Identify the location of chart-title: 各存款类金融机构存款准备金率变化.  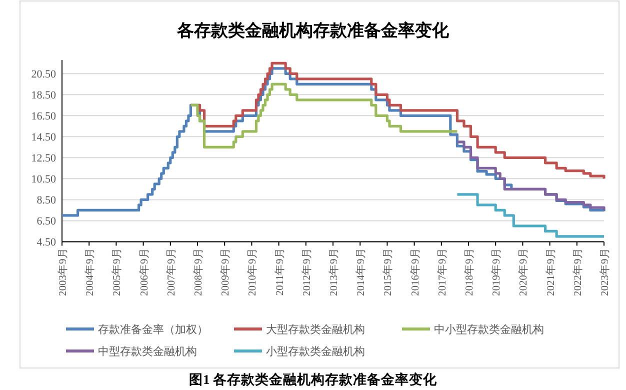
(313, 30).